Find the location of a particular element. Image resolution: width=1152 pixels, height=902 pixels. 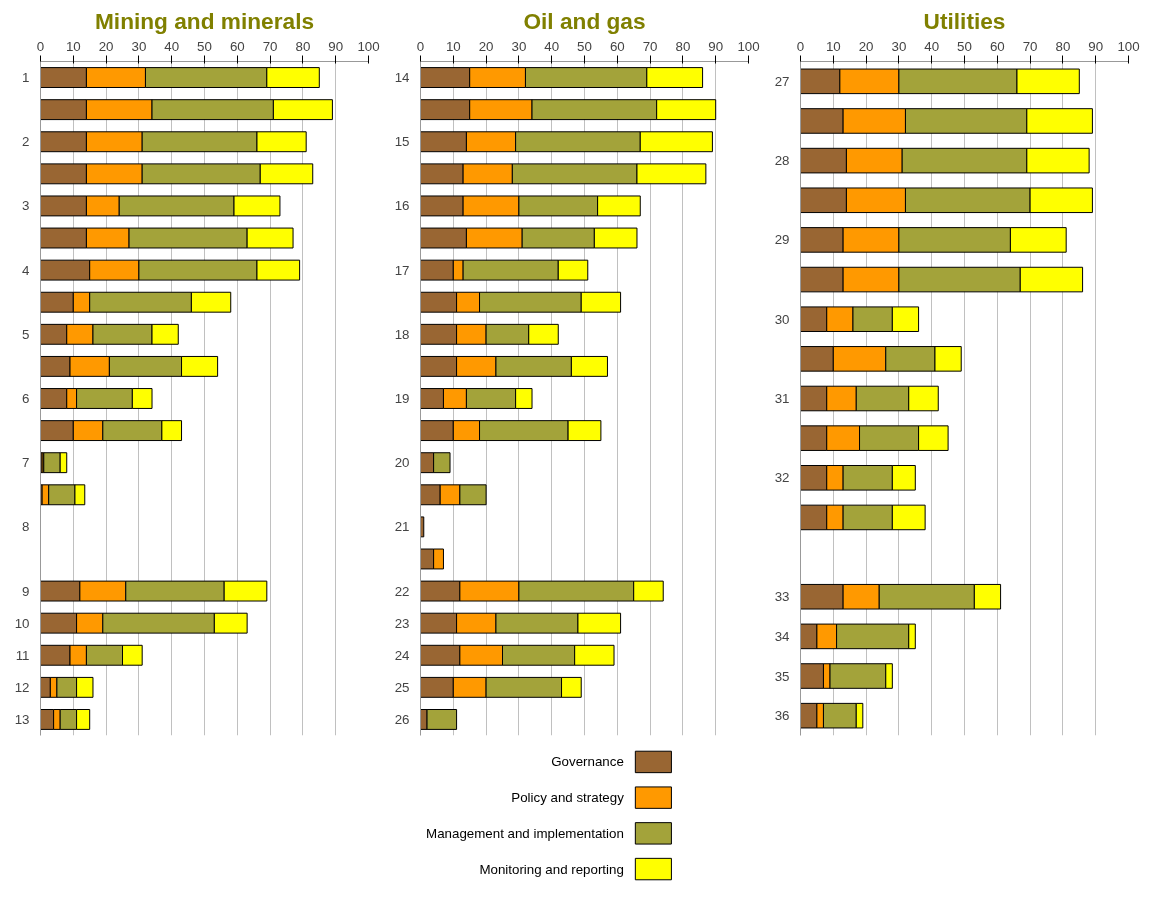

legend-label: Policy and strategy is located at coordinates (568, 798).